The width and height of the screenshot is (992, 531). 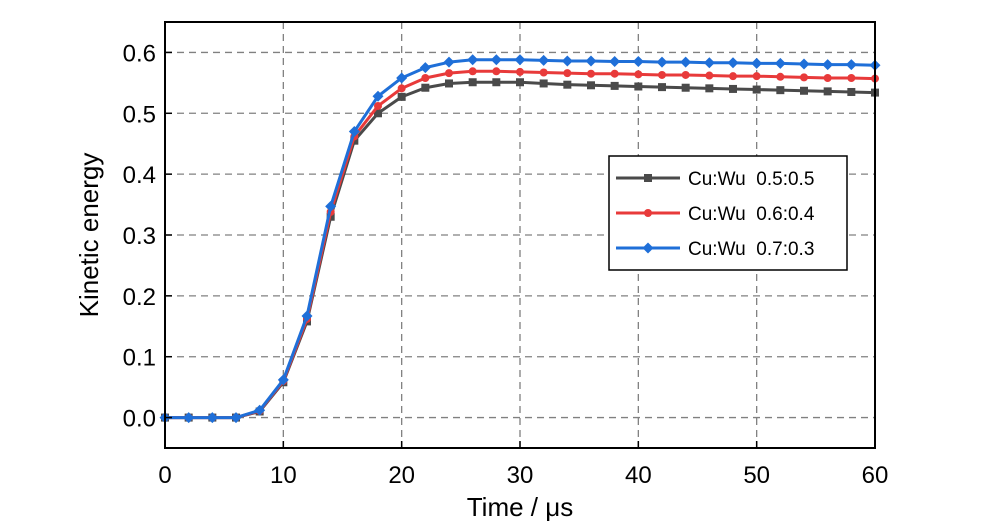 I want to click on x-tick-label: 50, so click(x=756, y=475).